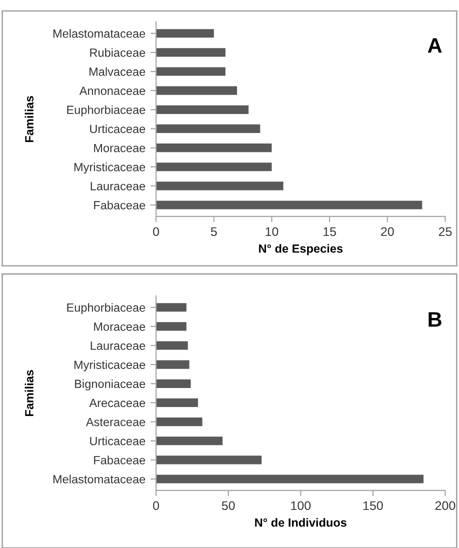 Image resolution: width=459 pixels, height=548 pixels. I want to click on text: A, so click(435, 45).